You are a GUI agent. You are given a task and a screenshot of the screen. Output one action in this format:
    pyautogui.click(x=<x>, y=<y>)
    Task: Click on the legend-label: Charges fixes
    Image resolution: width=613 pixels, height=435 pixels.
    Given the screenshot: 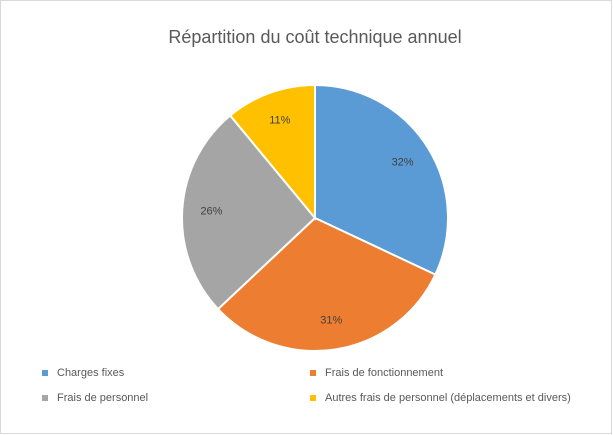 What is the action you would take?
    pyautogui.click(x=91, y=373)
    